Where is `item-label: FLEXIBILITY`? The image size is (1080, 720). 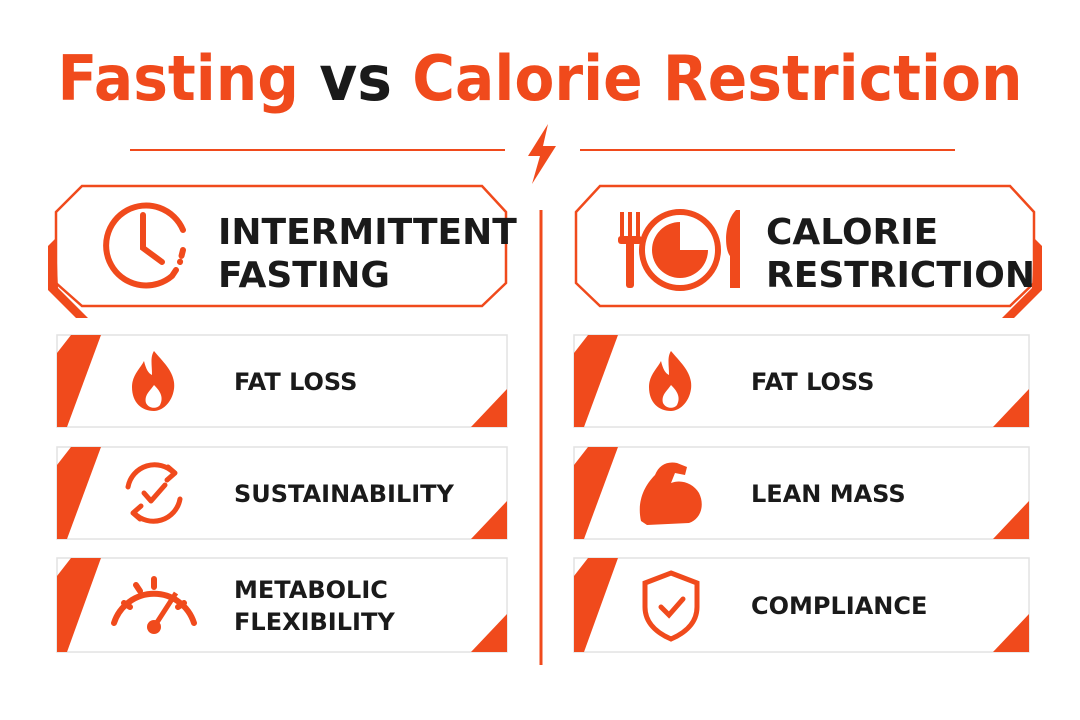
item-label: FLEXIBILITY is located at coordinates (314, 622).